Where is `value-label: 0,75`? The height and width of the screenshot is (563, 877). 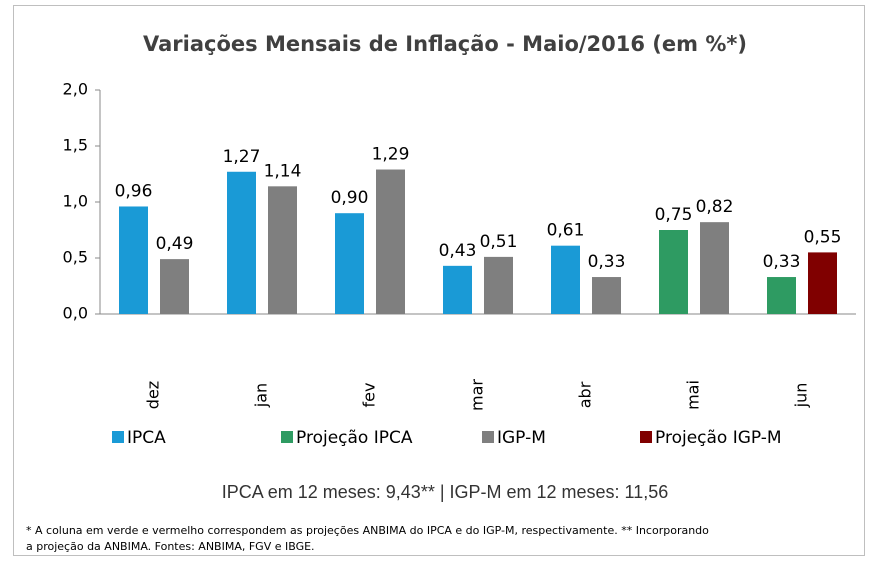 value-label: 0,75 is located at coordinates (674, 215).